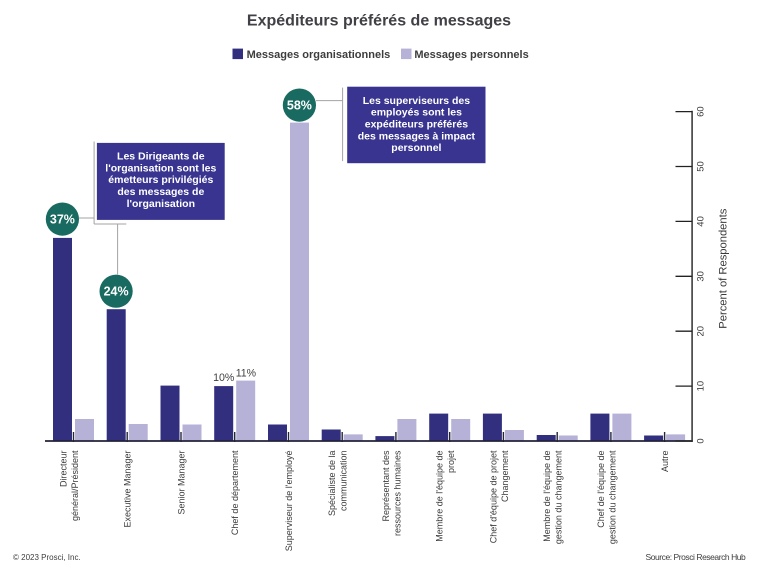 This screenshot has height=575, width=760. Describe the element at coordinates (224, 378) in the screenshot. I see `svg-text: 10%` at that location.